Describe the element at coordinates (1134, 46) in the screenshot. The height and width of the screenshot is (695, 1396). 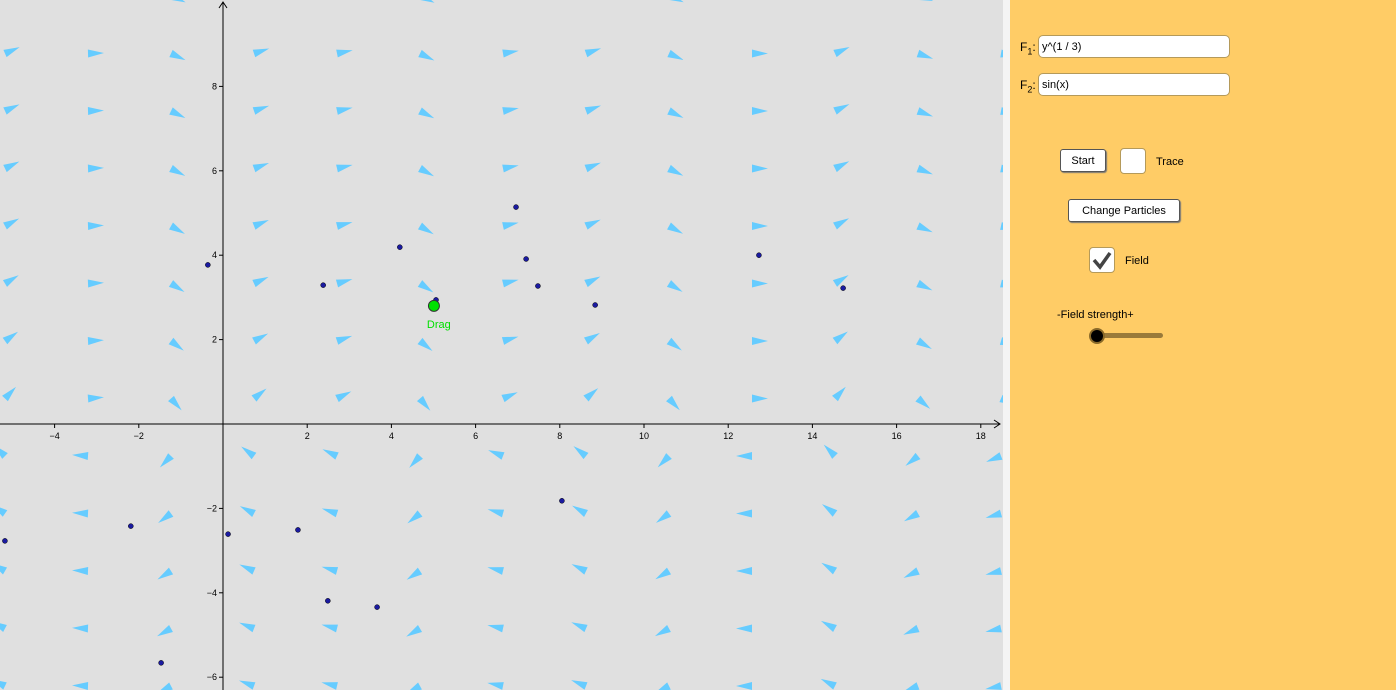
I see `f1-input` at that location.